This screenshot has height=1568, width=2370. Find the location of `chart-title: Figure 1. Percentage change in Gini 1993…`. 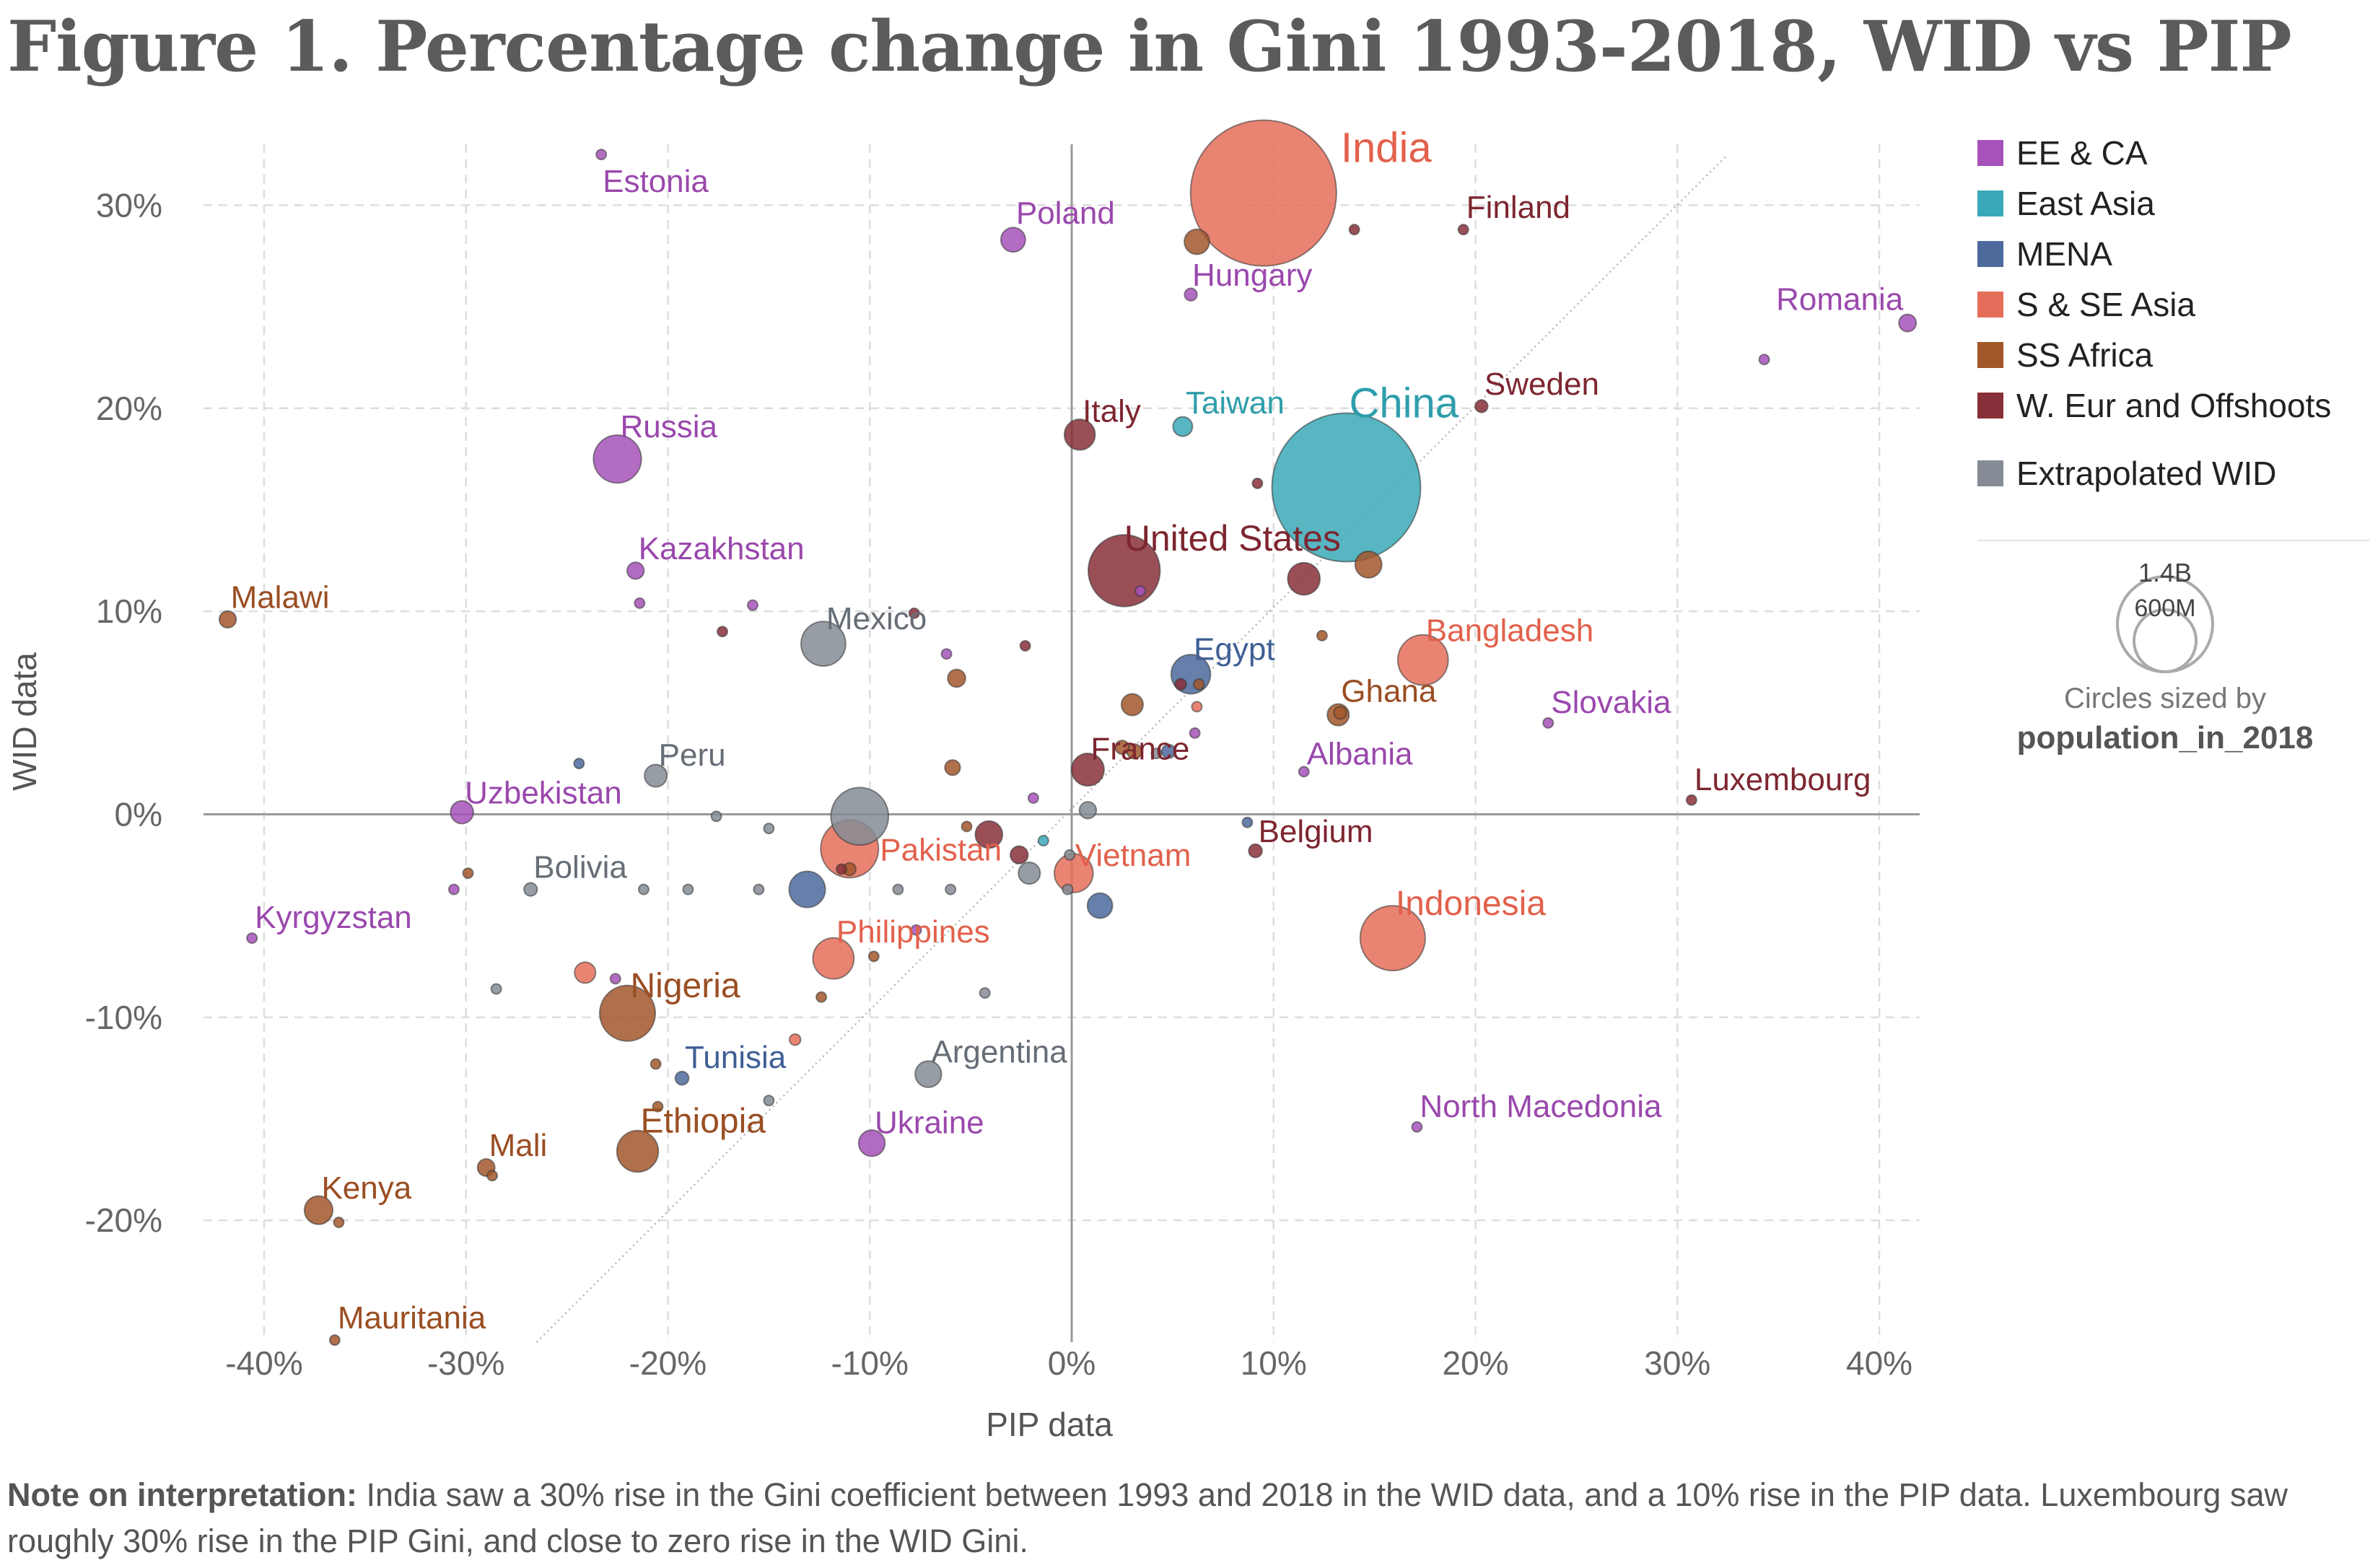

chart-title: Figure 1. Percentage change in Gini 1993… is located at coordinates (1149, 46).